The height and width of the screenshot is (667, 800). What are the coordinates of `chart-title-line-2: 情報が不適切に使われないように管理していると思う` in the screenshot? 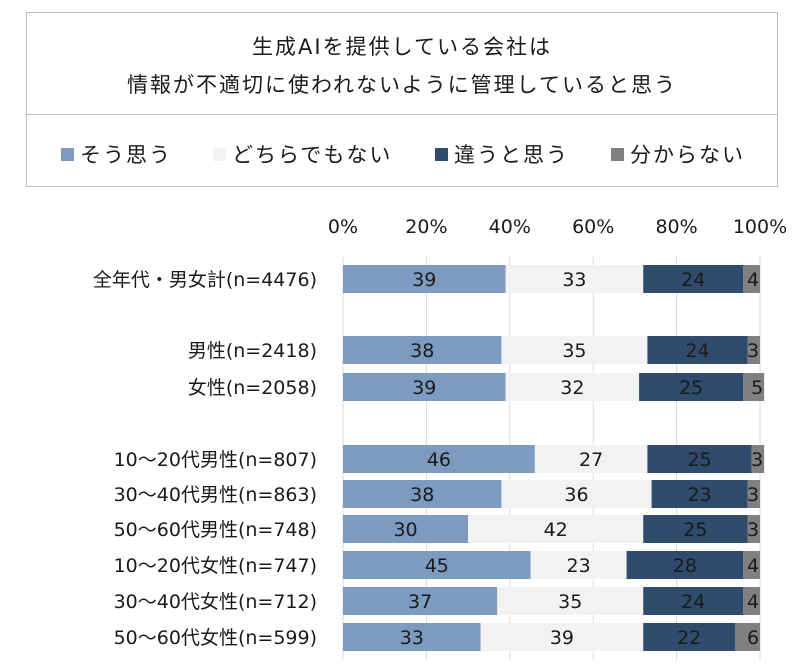 It's located at (402, 85).